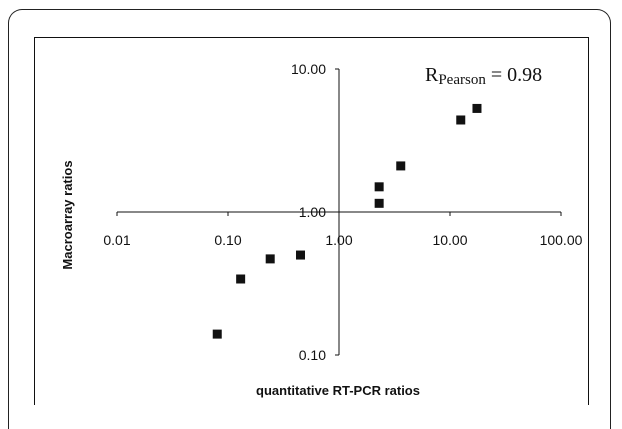 This screenshot has width=622, height=429. Describe the element at coordinates (462, 80) in the screenshot. I see `pearson-annotation-subscript: Pearson` at that location.